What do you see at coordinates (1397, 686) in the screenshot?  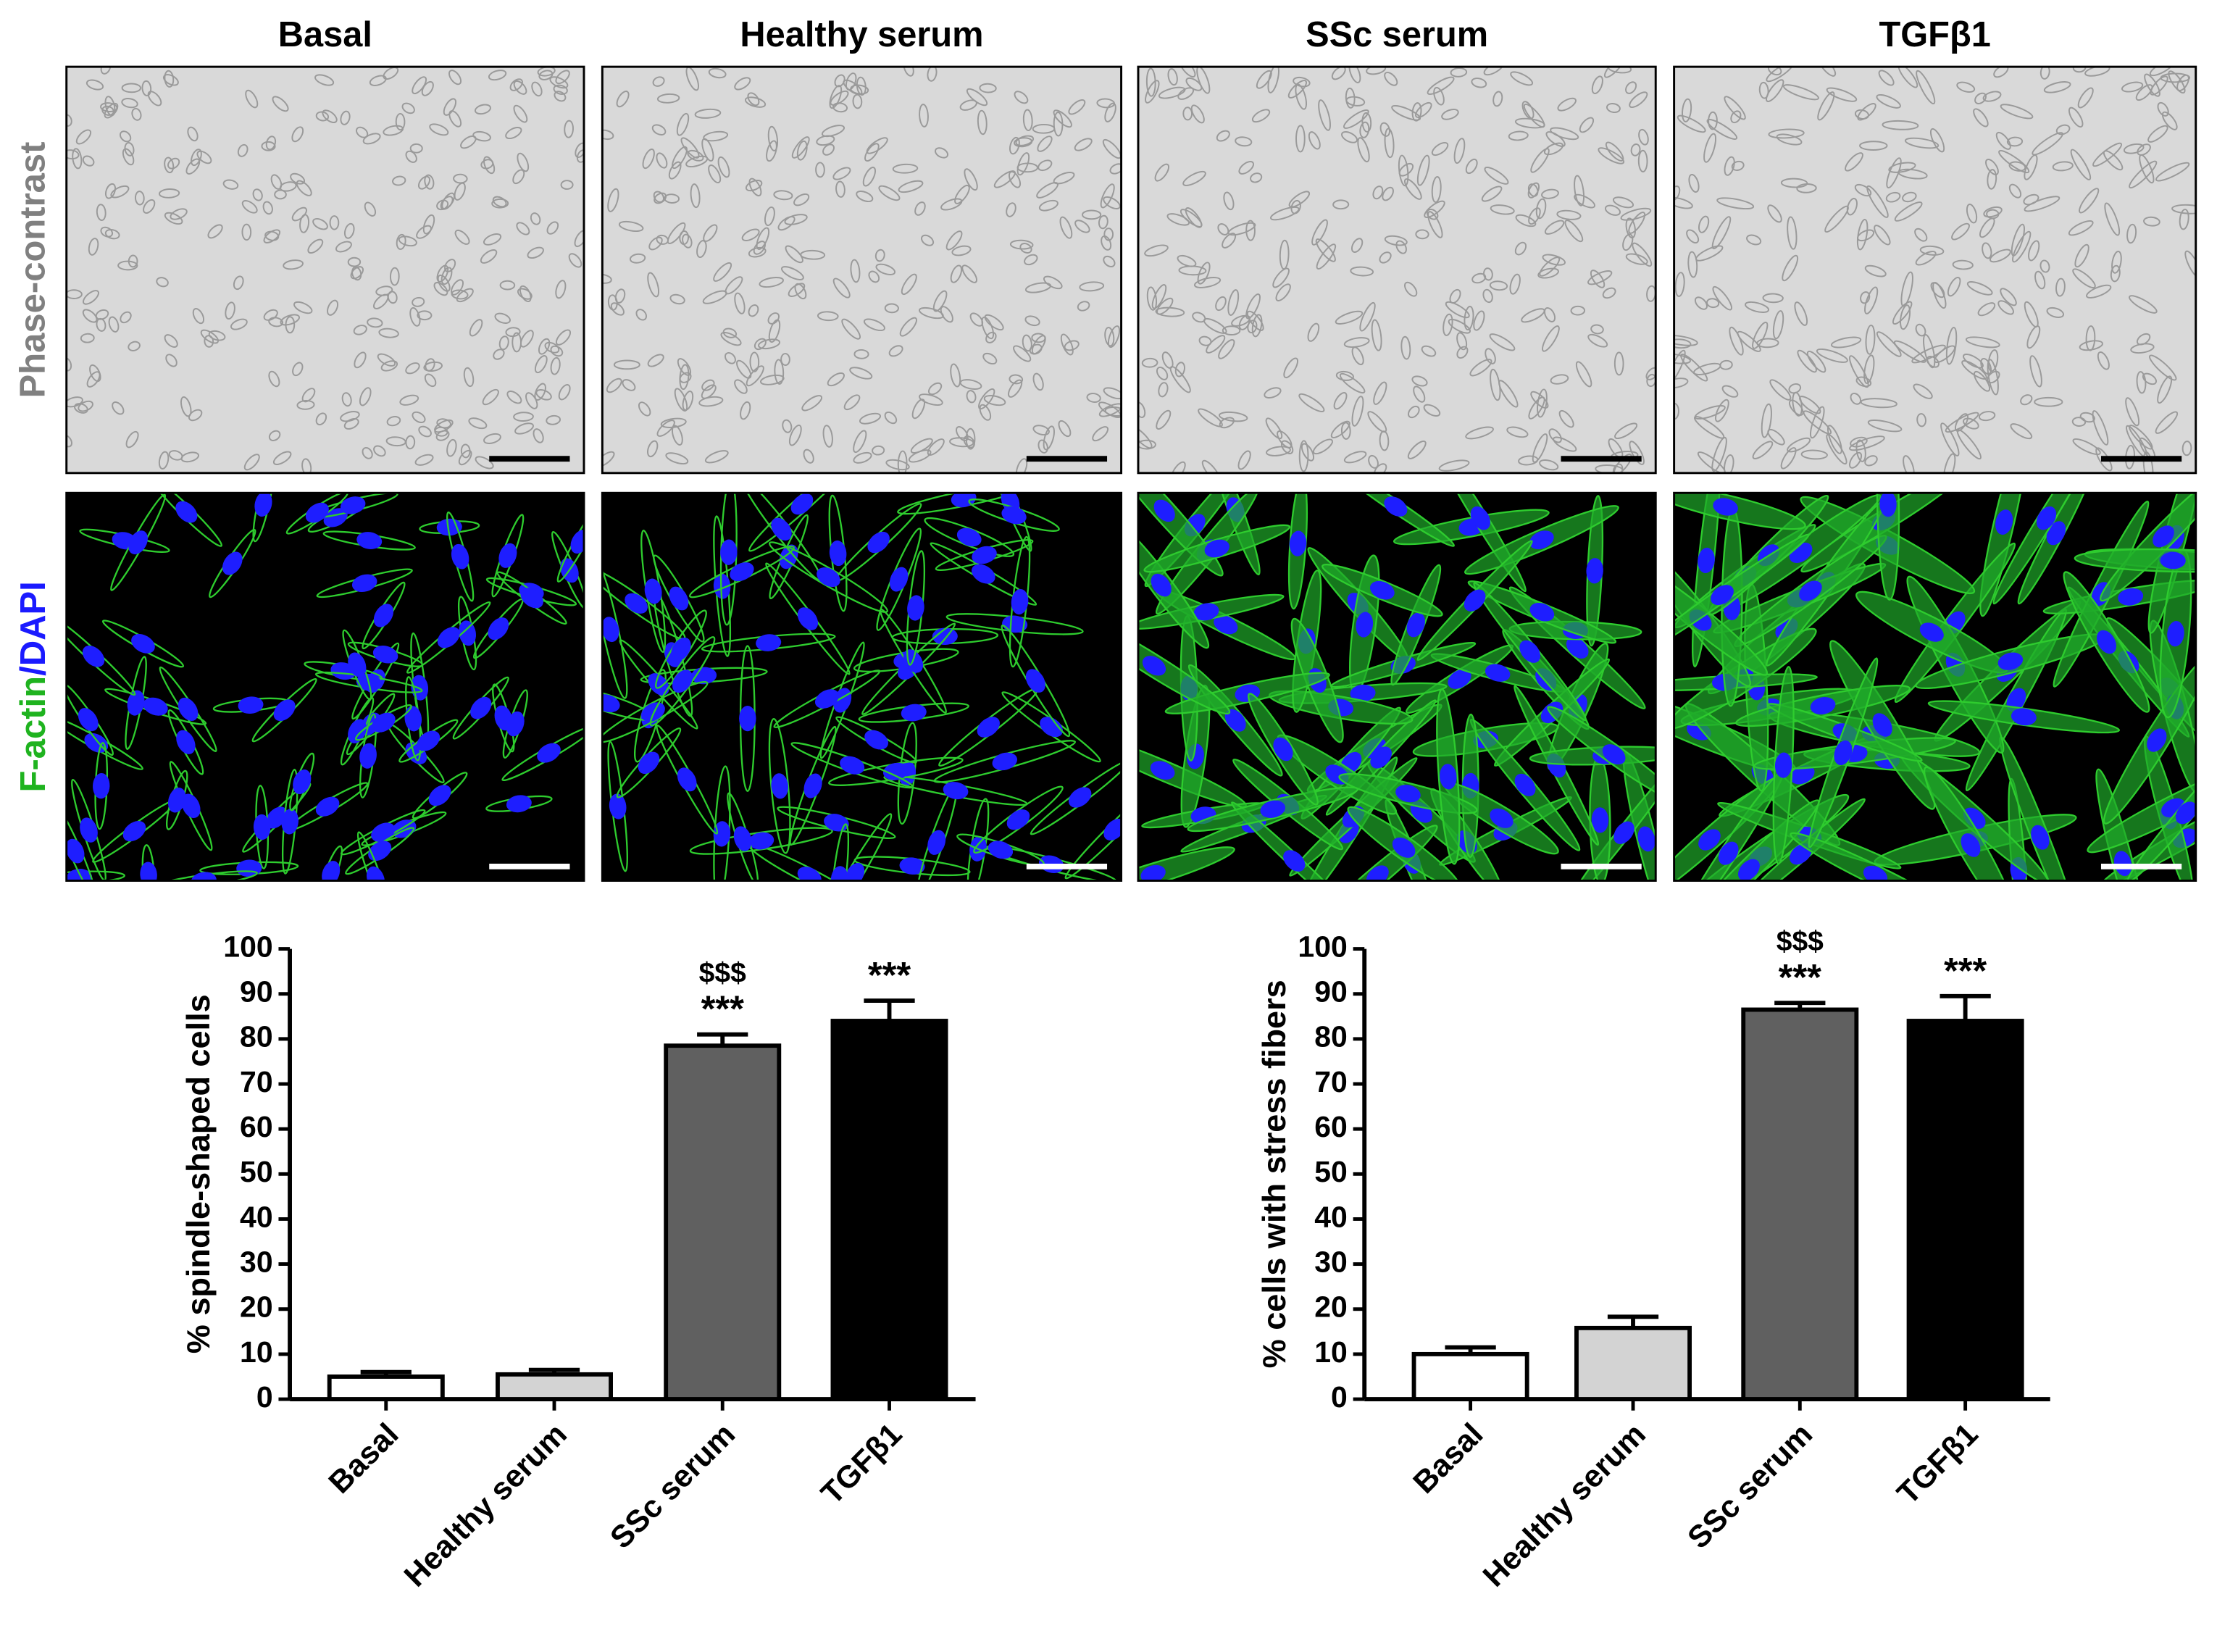 I see `micrograph-frame` at bounding box center [1397, 686].